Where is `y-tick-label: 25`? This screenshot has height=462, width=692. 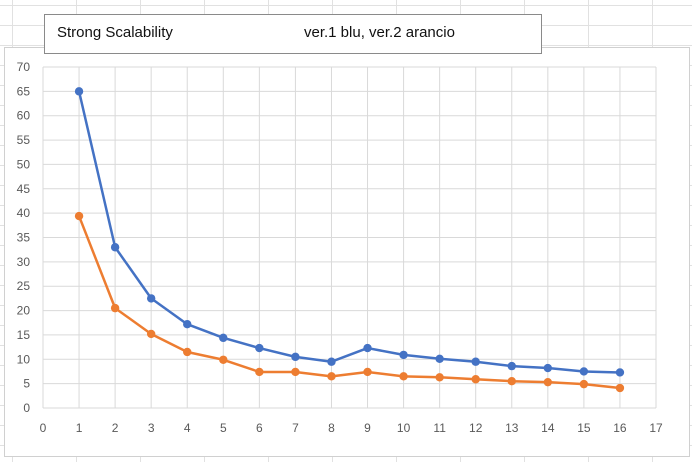 y-tick-label: 25 is located at coordinates (24, 286).